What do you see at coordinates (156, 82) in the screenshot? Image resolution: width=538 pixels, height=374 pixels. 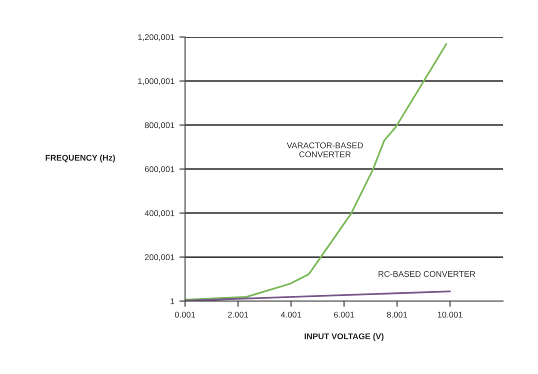 I see `y-tick-label: 1,000,001` at bounding box center [156, 82].